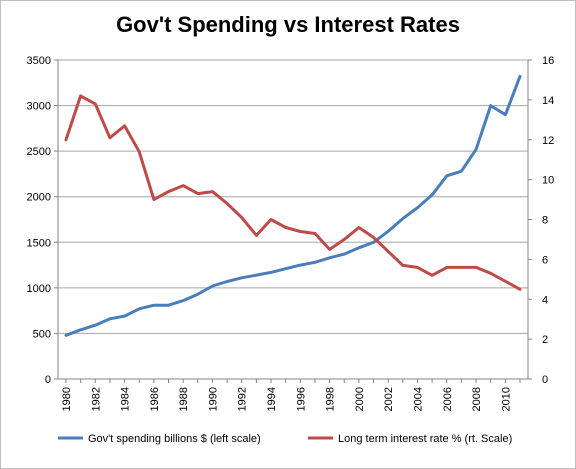 This screenshot has width=576, height=469. I want to click on left-axis-ticks: 0 500 1000 1500 2000 2500 3000 3500, so click(39, 220).